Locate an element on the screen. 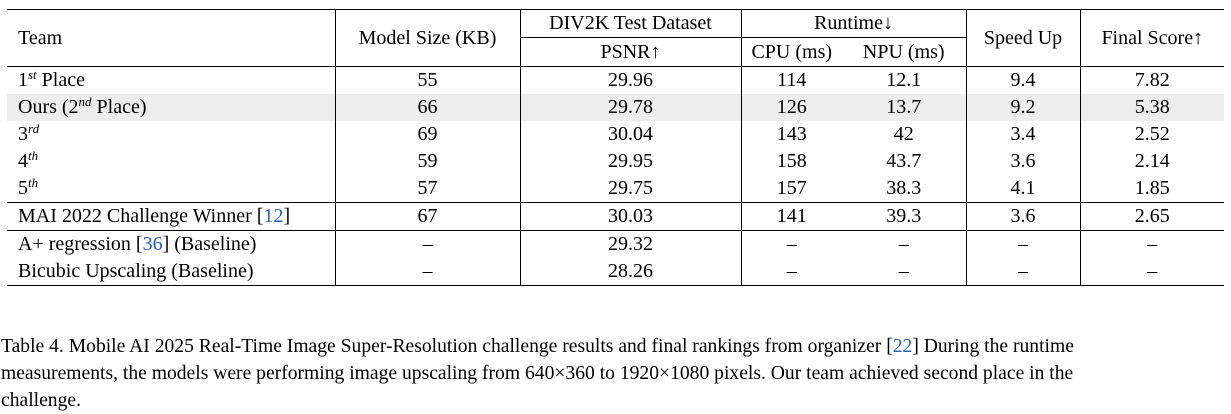  speed-up-cell: 3.4 is located at coordinates (1023, 134).